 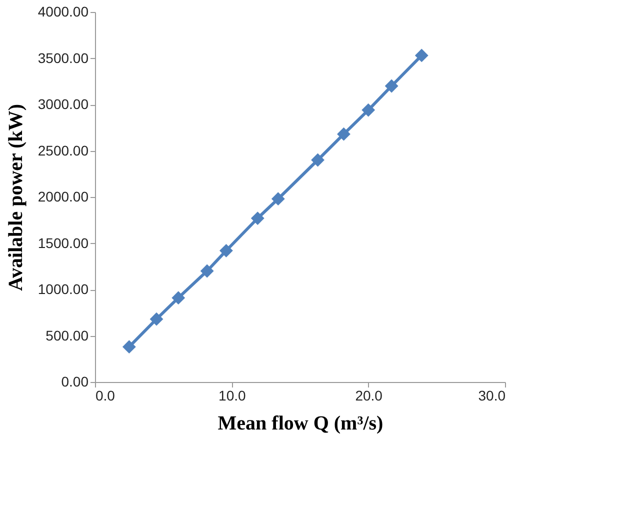 I want to click on x-tick-label: 20.0, so click(x=369, y=396).